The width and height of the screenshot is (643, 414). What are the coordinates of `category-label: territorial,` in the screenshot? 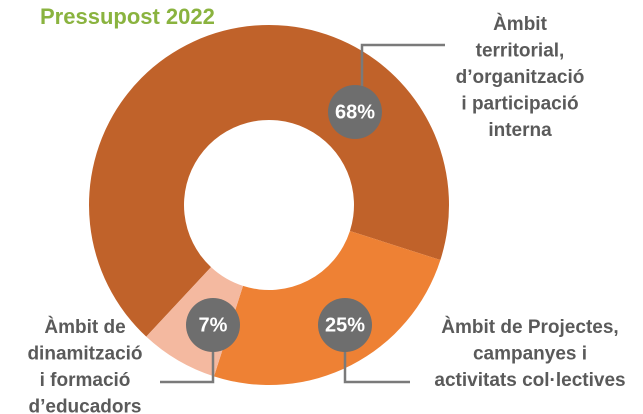 It's located at (520, 51).